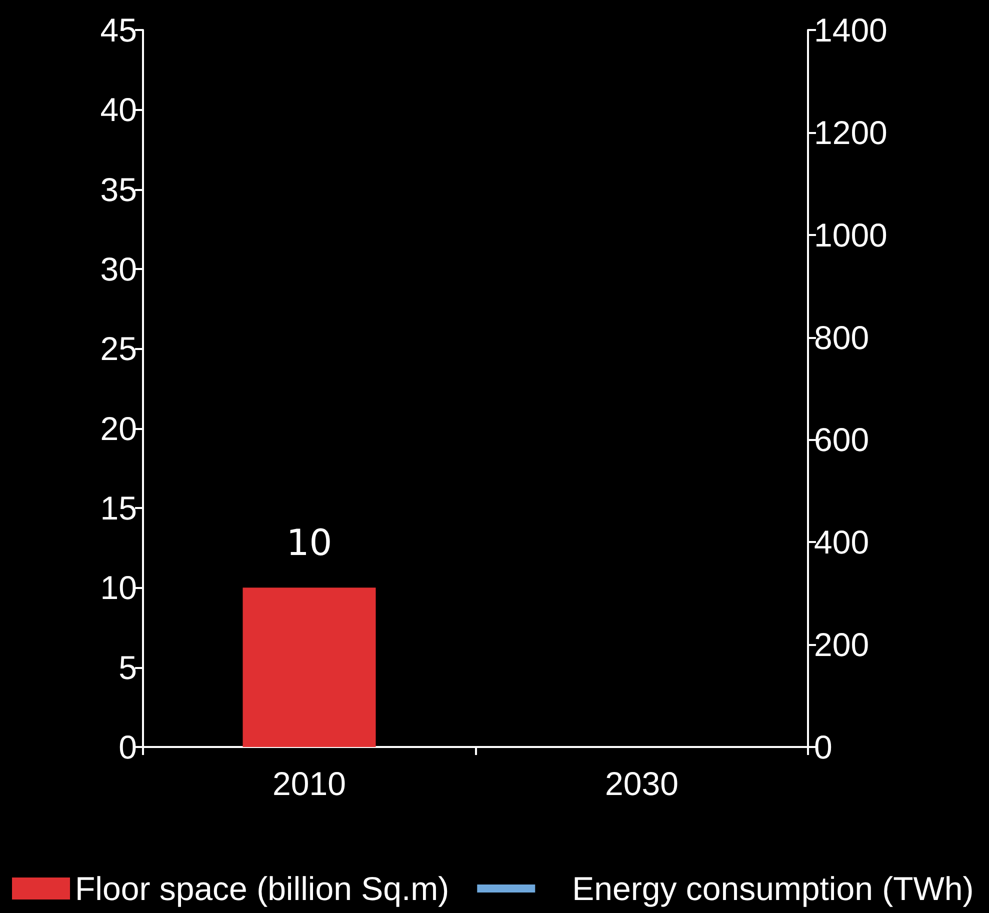  Describe the element at coordinates (118, 189) in the screenshot. I see `y-tick-label: 35` at that location.